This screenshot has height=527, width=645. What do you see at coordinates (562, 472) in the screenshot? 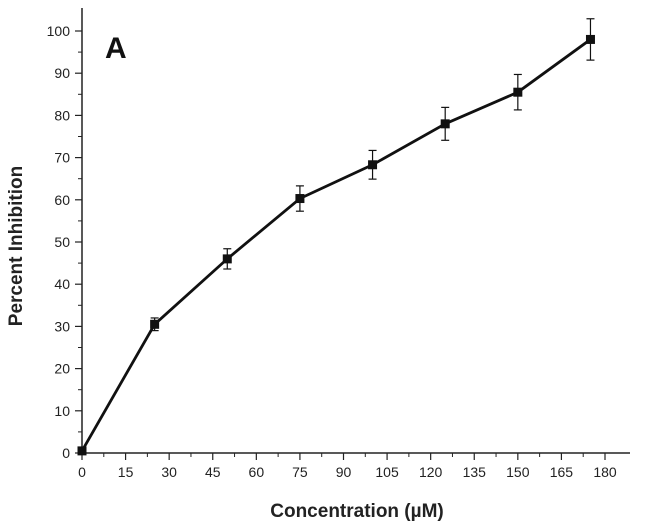
I see `x-tick-label: 165` at bounding box center [562, 472].